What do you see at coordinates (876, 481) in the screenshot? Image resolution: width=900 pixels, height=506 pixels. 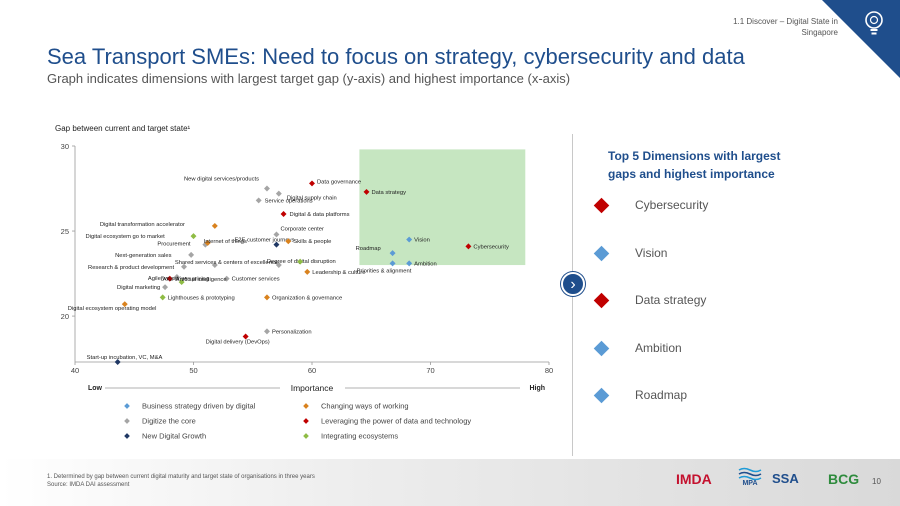 I see `page-number: 10` at bounding box center [876, 481].